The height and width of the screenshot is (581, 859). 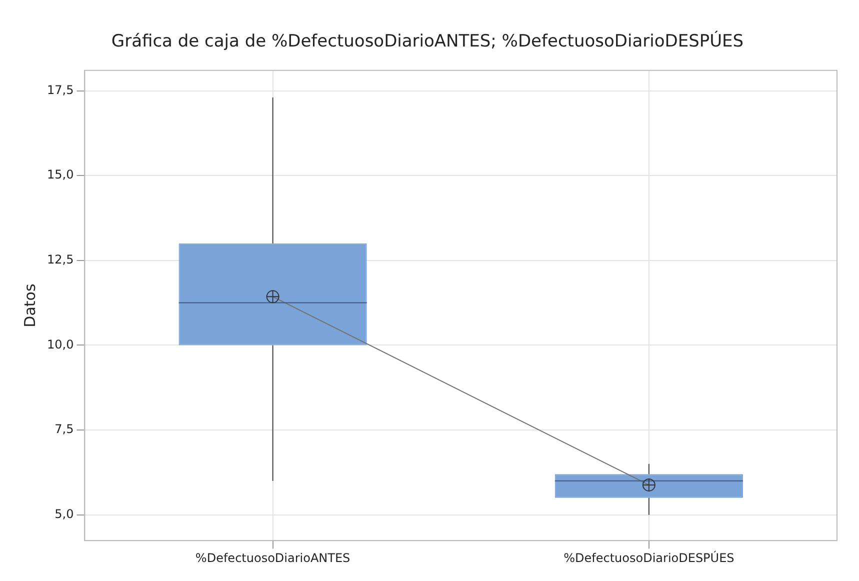 I want to click on y-tick-label: 17,5, so click(x=60, y=89).